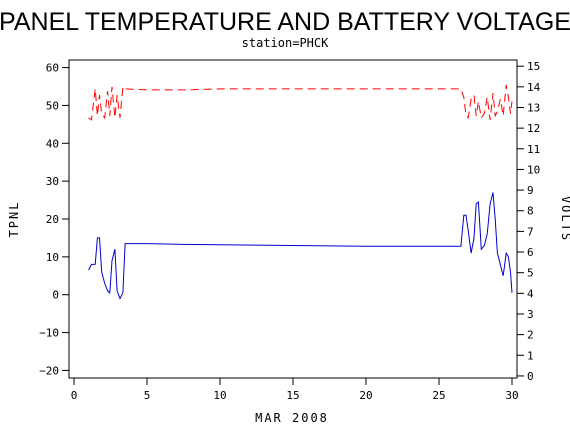  I want to click on left-tick-label: 20, so click(52, 219).